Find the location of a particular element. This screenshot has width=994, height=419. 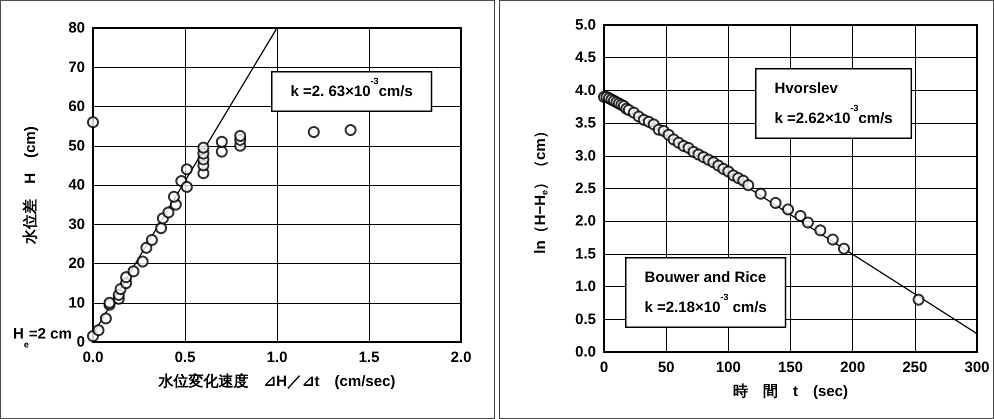

y-tick-label: 4.0 is located at coordinates (585, 90).